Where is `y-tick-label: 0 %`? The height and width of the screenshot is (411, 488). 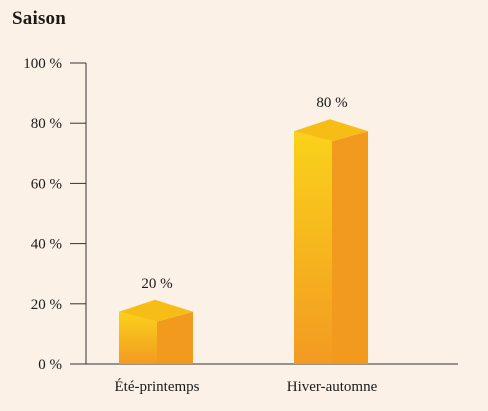 y-tick-label: 0 % is located at coordinates (50, 365).